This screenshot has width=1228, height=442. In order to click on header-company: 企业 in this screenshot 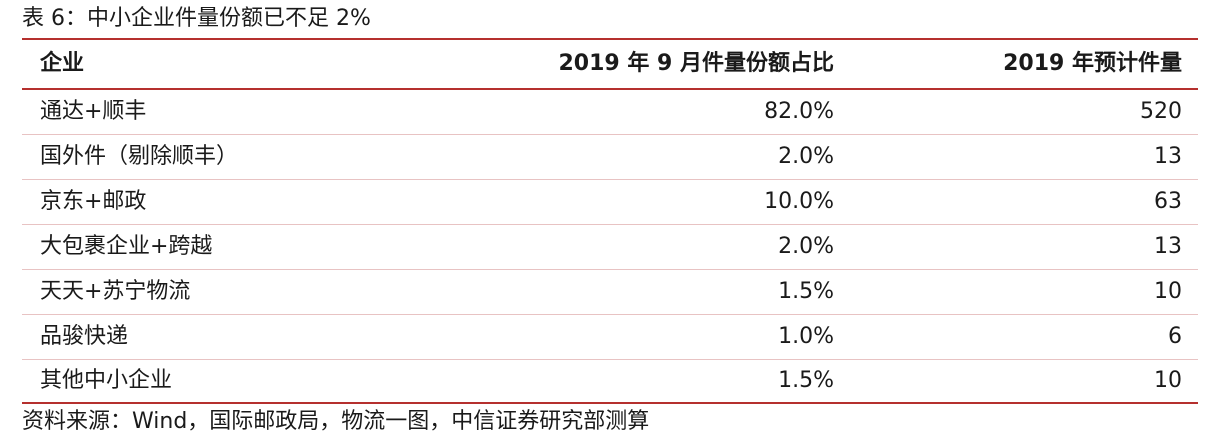, I will do `click(62, 63)`.